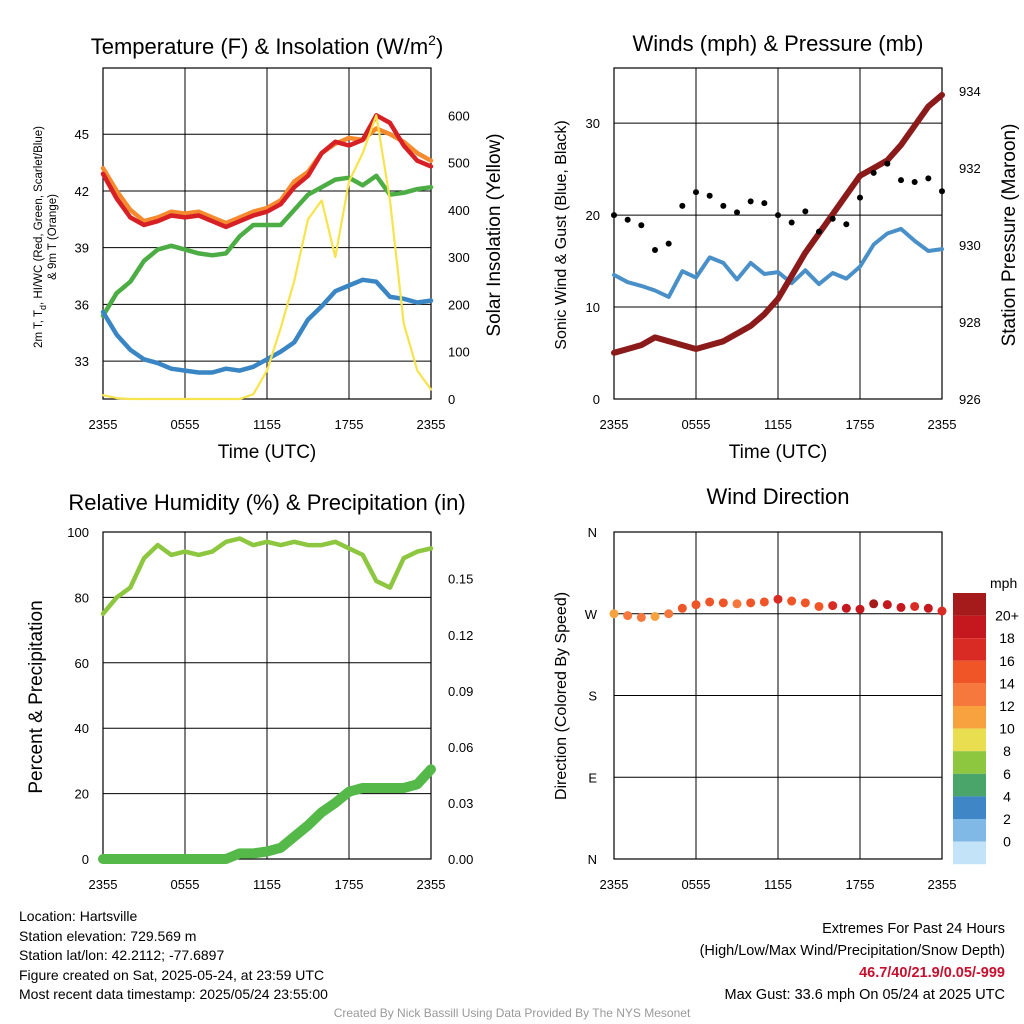 This screenshot has width=1024, height=1024. I want to click on humidity-xtick-2: 1155, so click(267, 884).